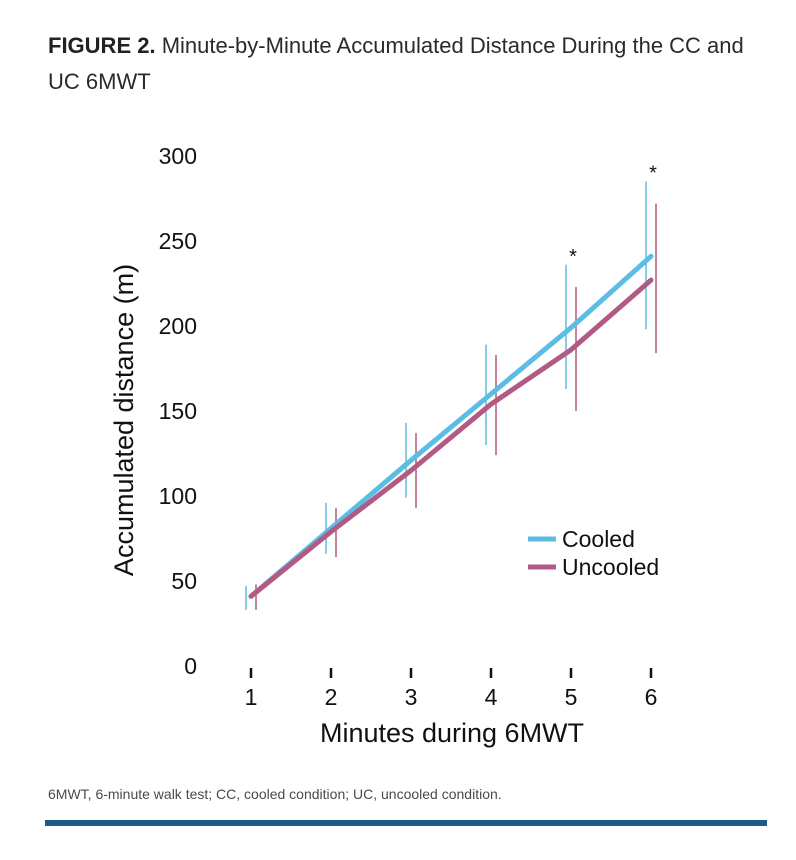 Image resolution: width=796 pixels, height=860 pixels. What do you see at coordinates (411, 697) in the screenshot?
I see `x-tick-label: 3` at bounding box center [411, 697].